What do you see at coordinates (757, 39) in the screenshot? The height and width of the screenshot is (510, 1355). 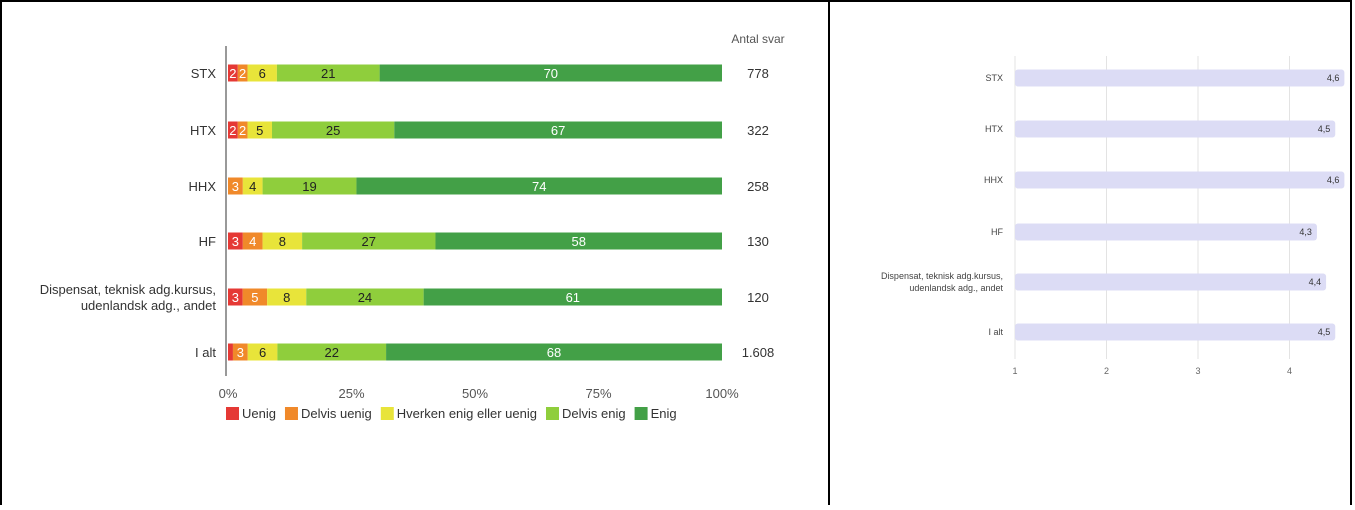 I see `count-header: Antal svar` at bounding box center [757, 39].